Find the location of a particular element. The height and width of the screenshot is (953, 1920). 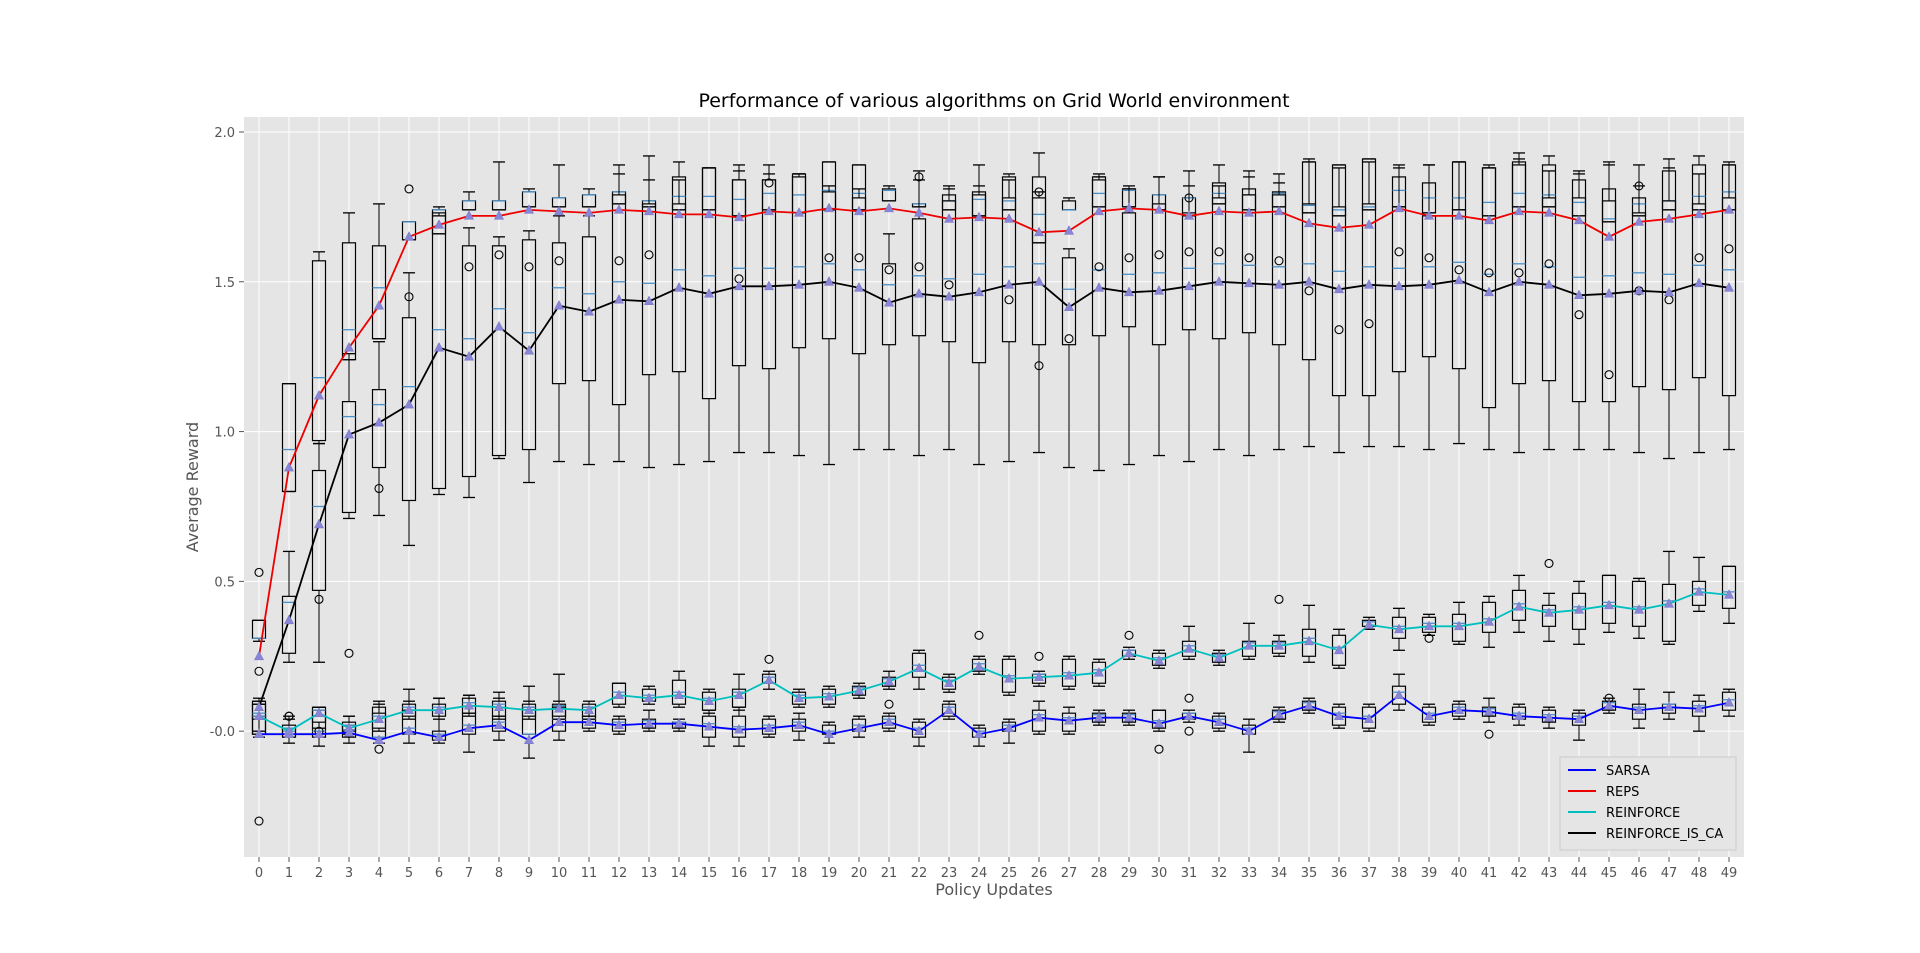

x-tick-label: 40 is located at coordinates (1459, 873).